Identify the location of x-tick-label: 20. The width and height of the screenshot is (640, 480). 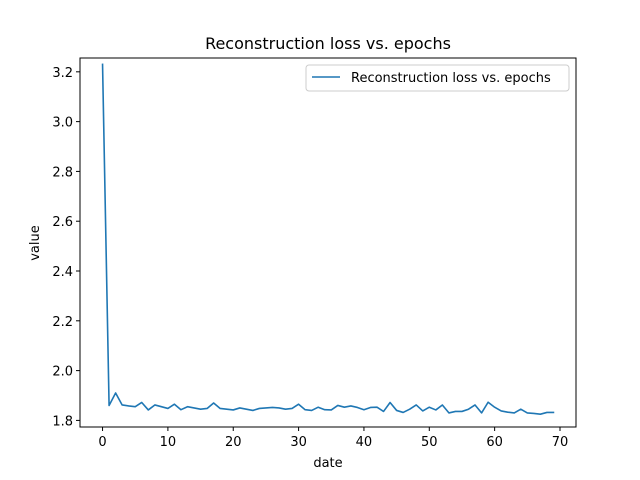
(233, 442).